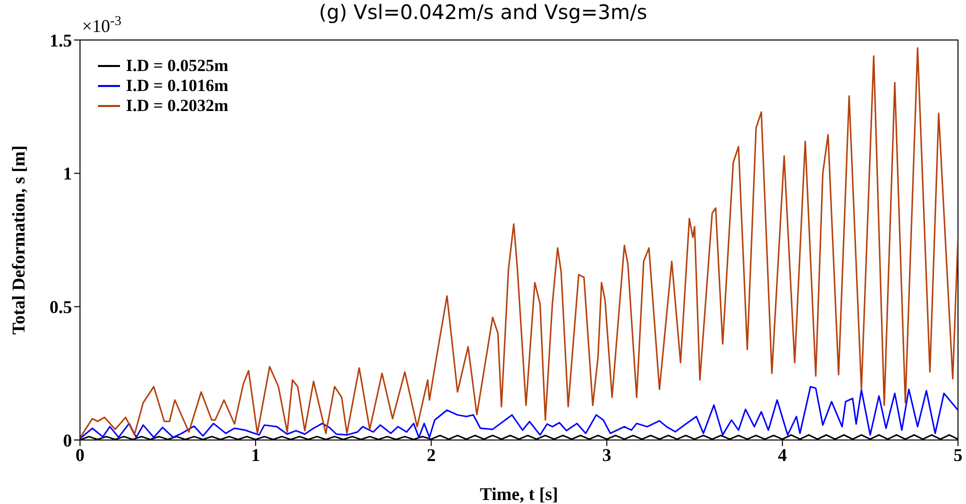  I want to click on x-tick-label: 5, so click(958, 454).